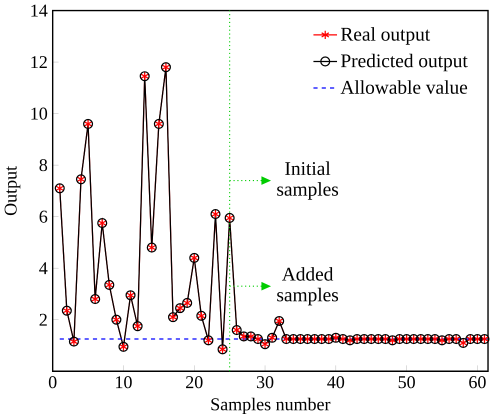 This screenshot has height=419, width=491. I want to click on y-tick-label: 12, so click(39, 62).